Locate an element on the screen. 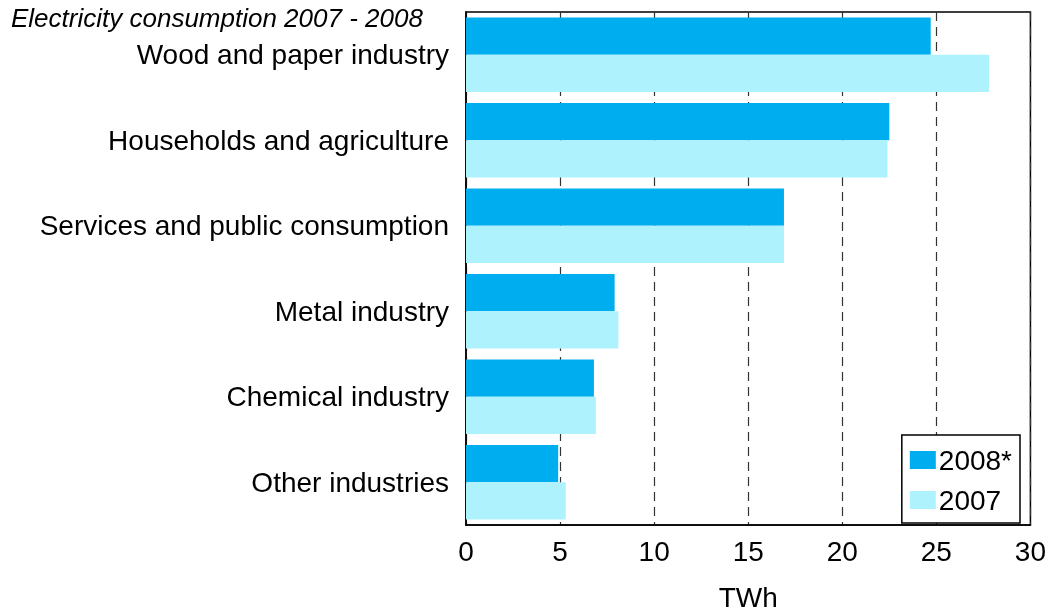  x-tick-label: 20 is located at coordinates (842, 551).